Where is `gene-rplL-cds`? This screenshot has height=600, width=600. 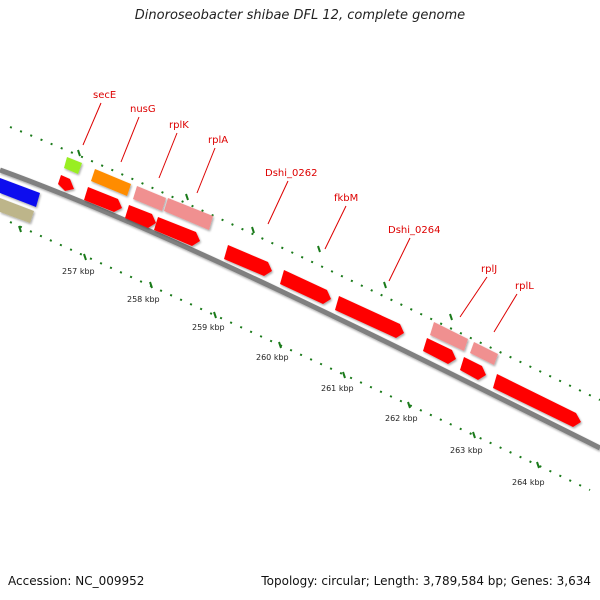
gene-rplL-cds is located at coordinates (484, 353).